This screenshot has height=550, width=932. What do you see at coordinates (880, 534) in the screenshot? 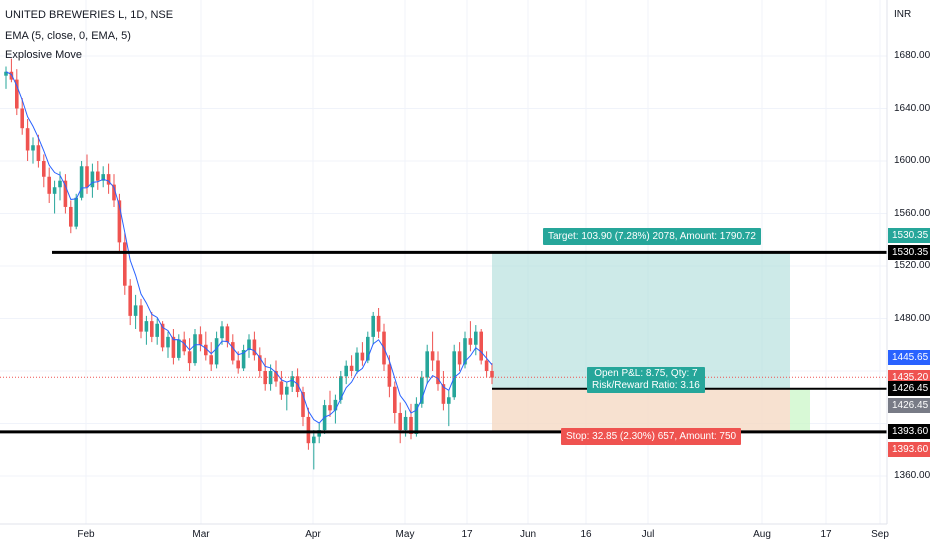
I see `x-tick-label: Sep` at bounding box center [880, 534].